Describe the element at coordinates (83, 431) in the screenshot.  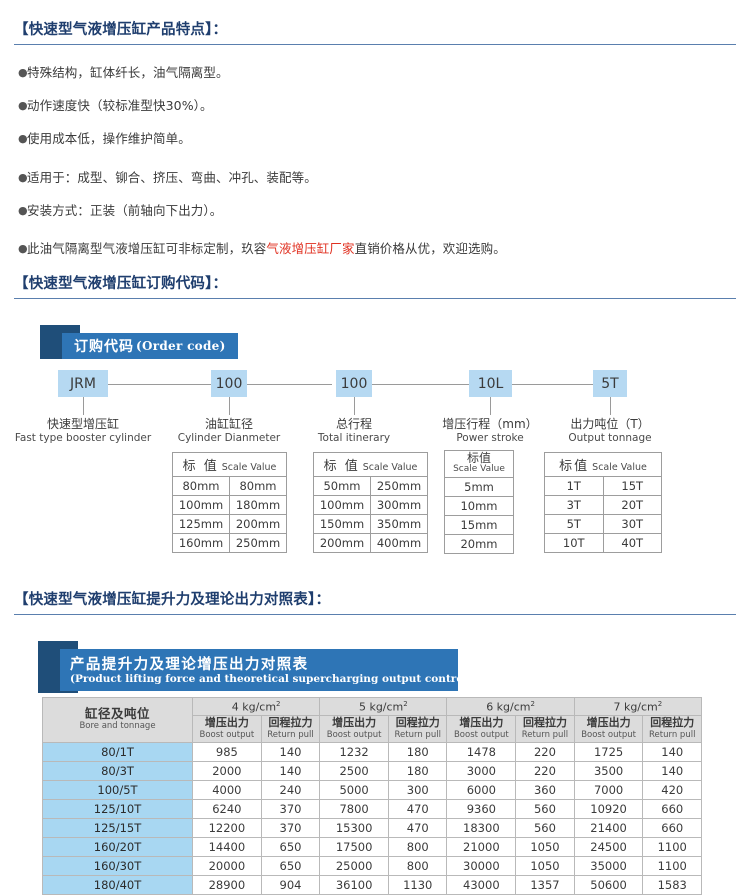
I see `order-code-label-model: 快速型增压缸 Fast type booster cylinder` at that location.